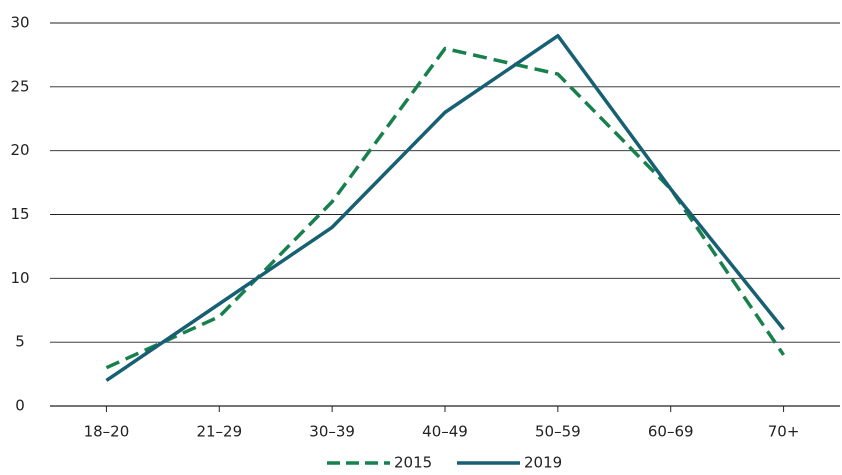 Image resolution: width=842 pixels, height=475 pixels. Describe the element at coordinates (19, 150) in the screenshot. I see `y-tick-label: 20` at that location.